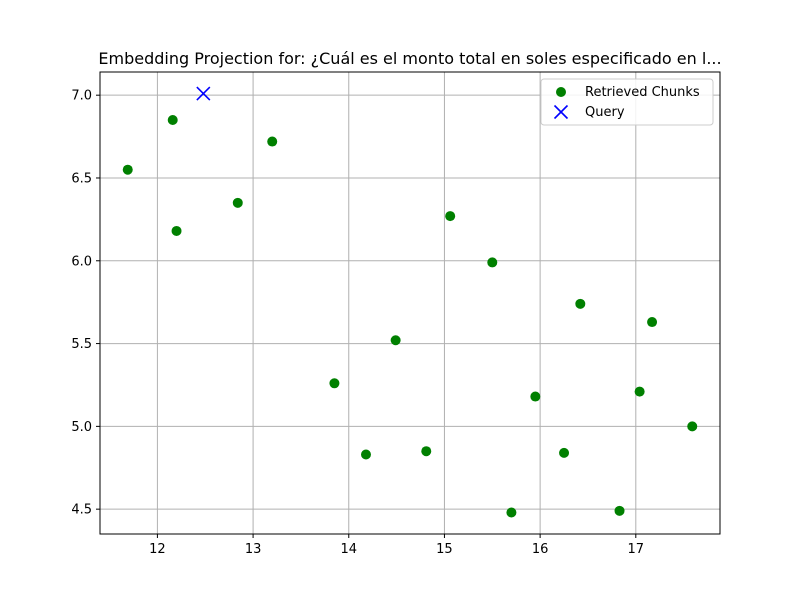 The height and width of the screenshot is (600, 800). I want to click on y-tick-label: 7.0, so click(81, 96).